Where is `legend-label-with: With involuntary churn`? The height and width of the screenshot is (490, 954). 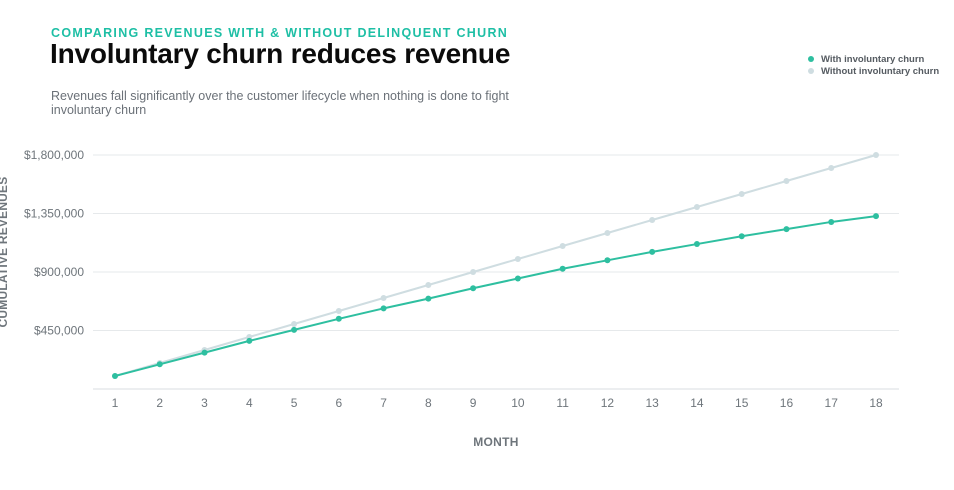 legend-label-with: With involuntary churn is located at coordinates (873, 59).